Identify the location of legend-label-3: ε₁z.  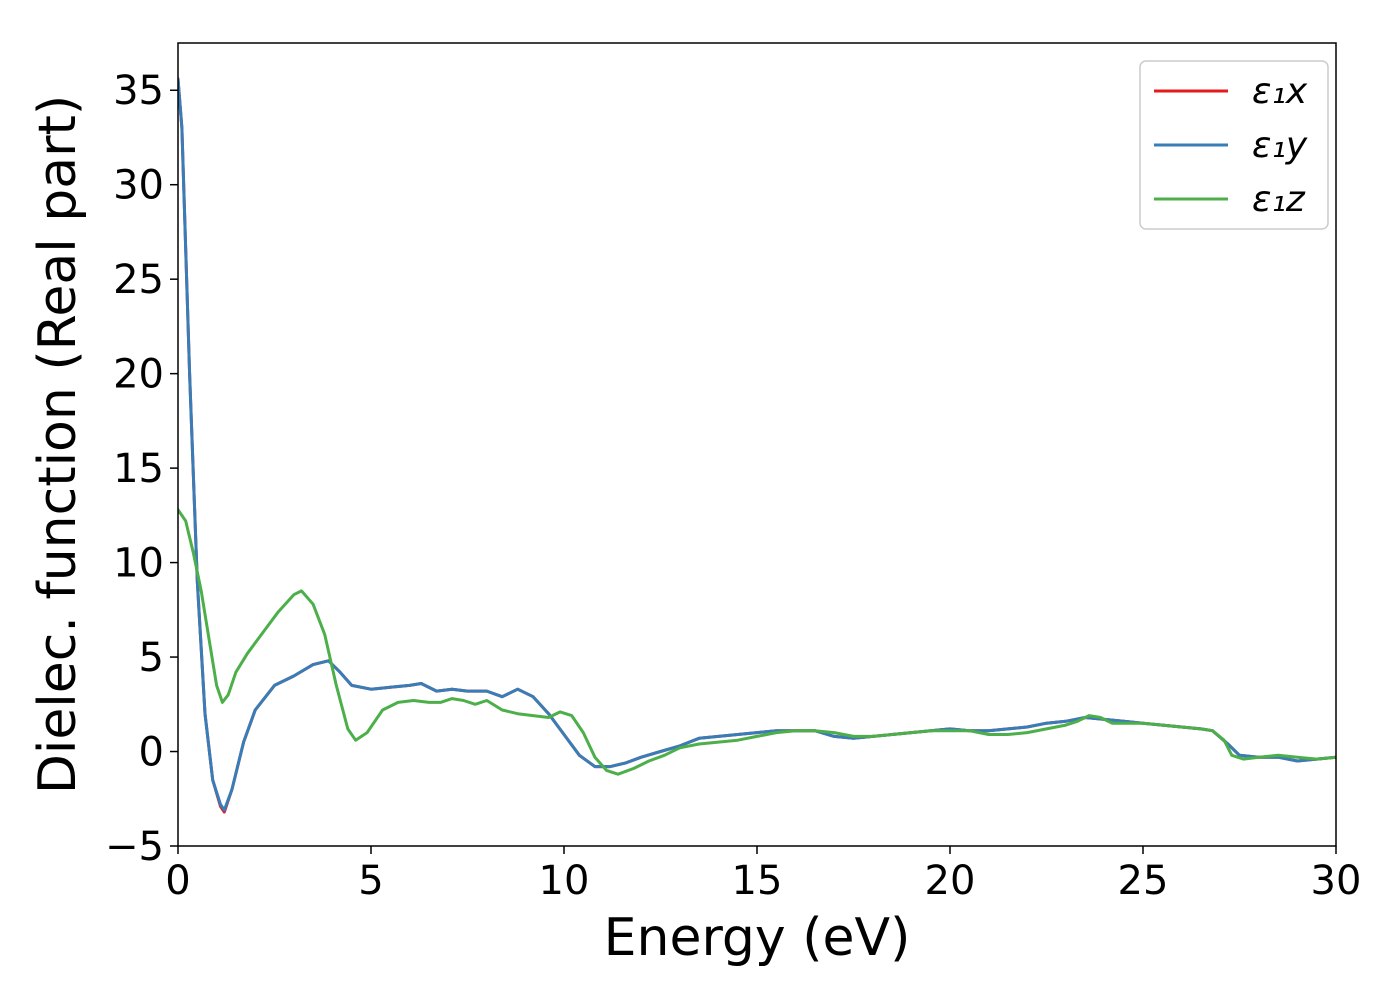
(1279, 199).